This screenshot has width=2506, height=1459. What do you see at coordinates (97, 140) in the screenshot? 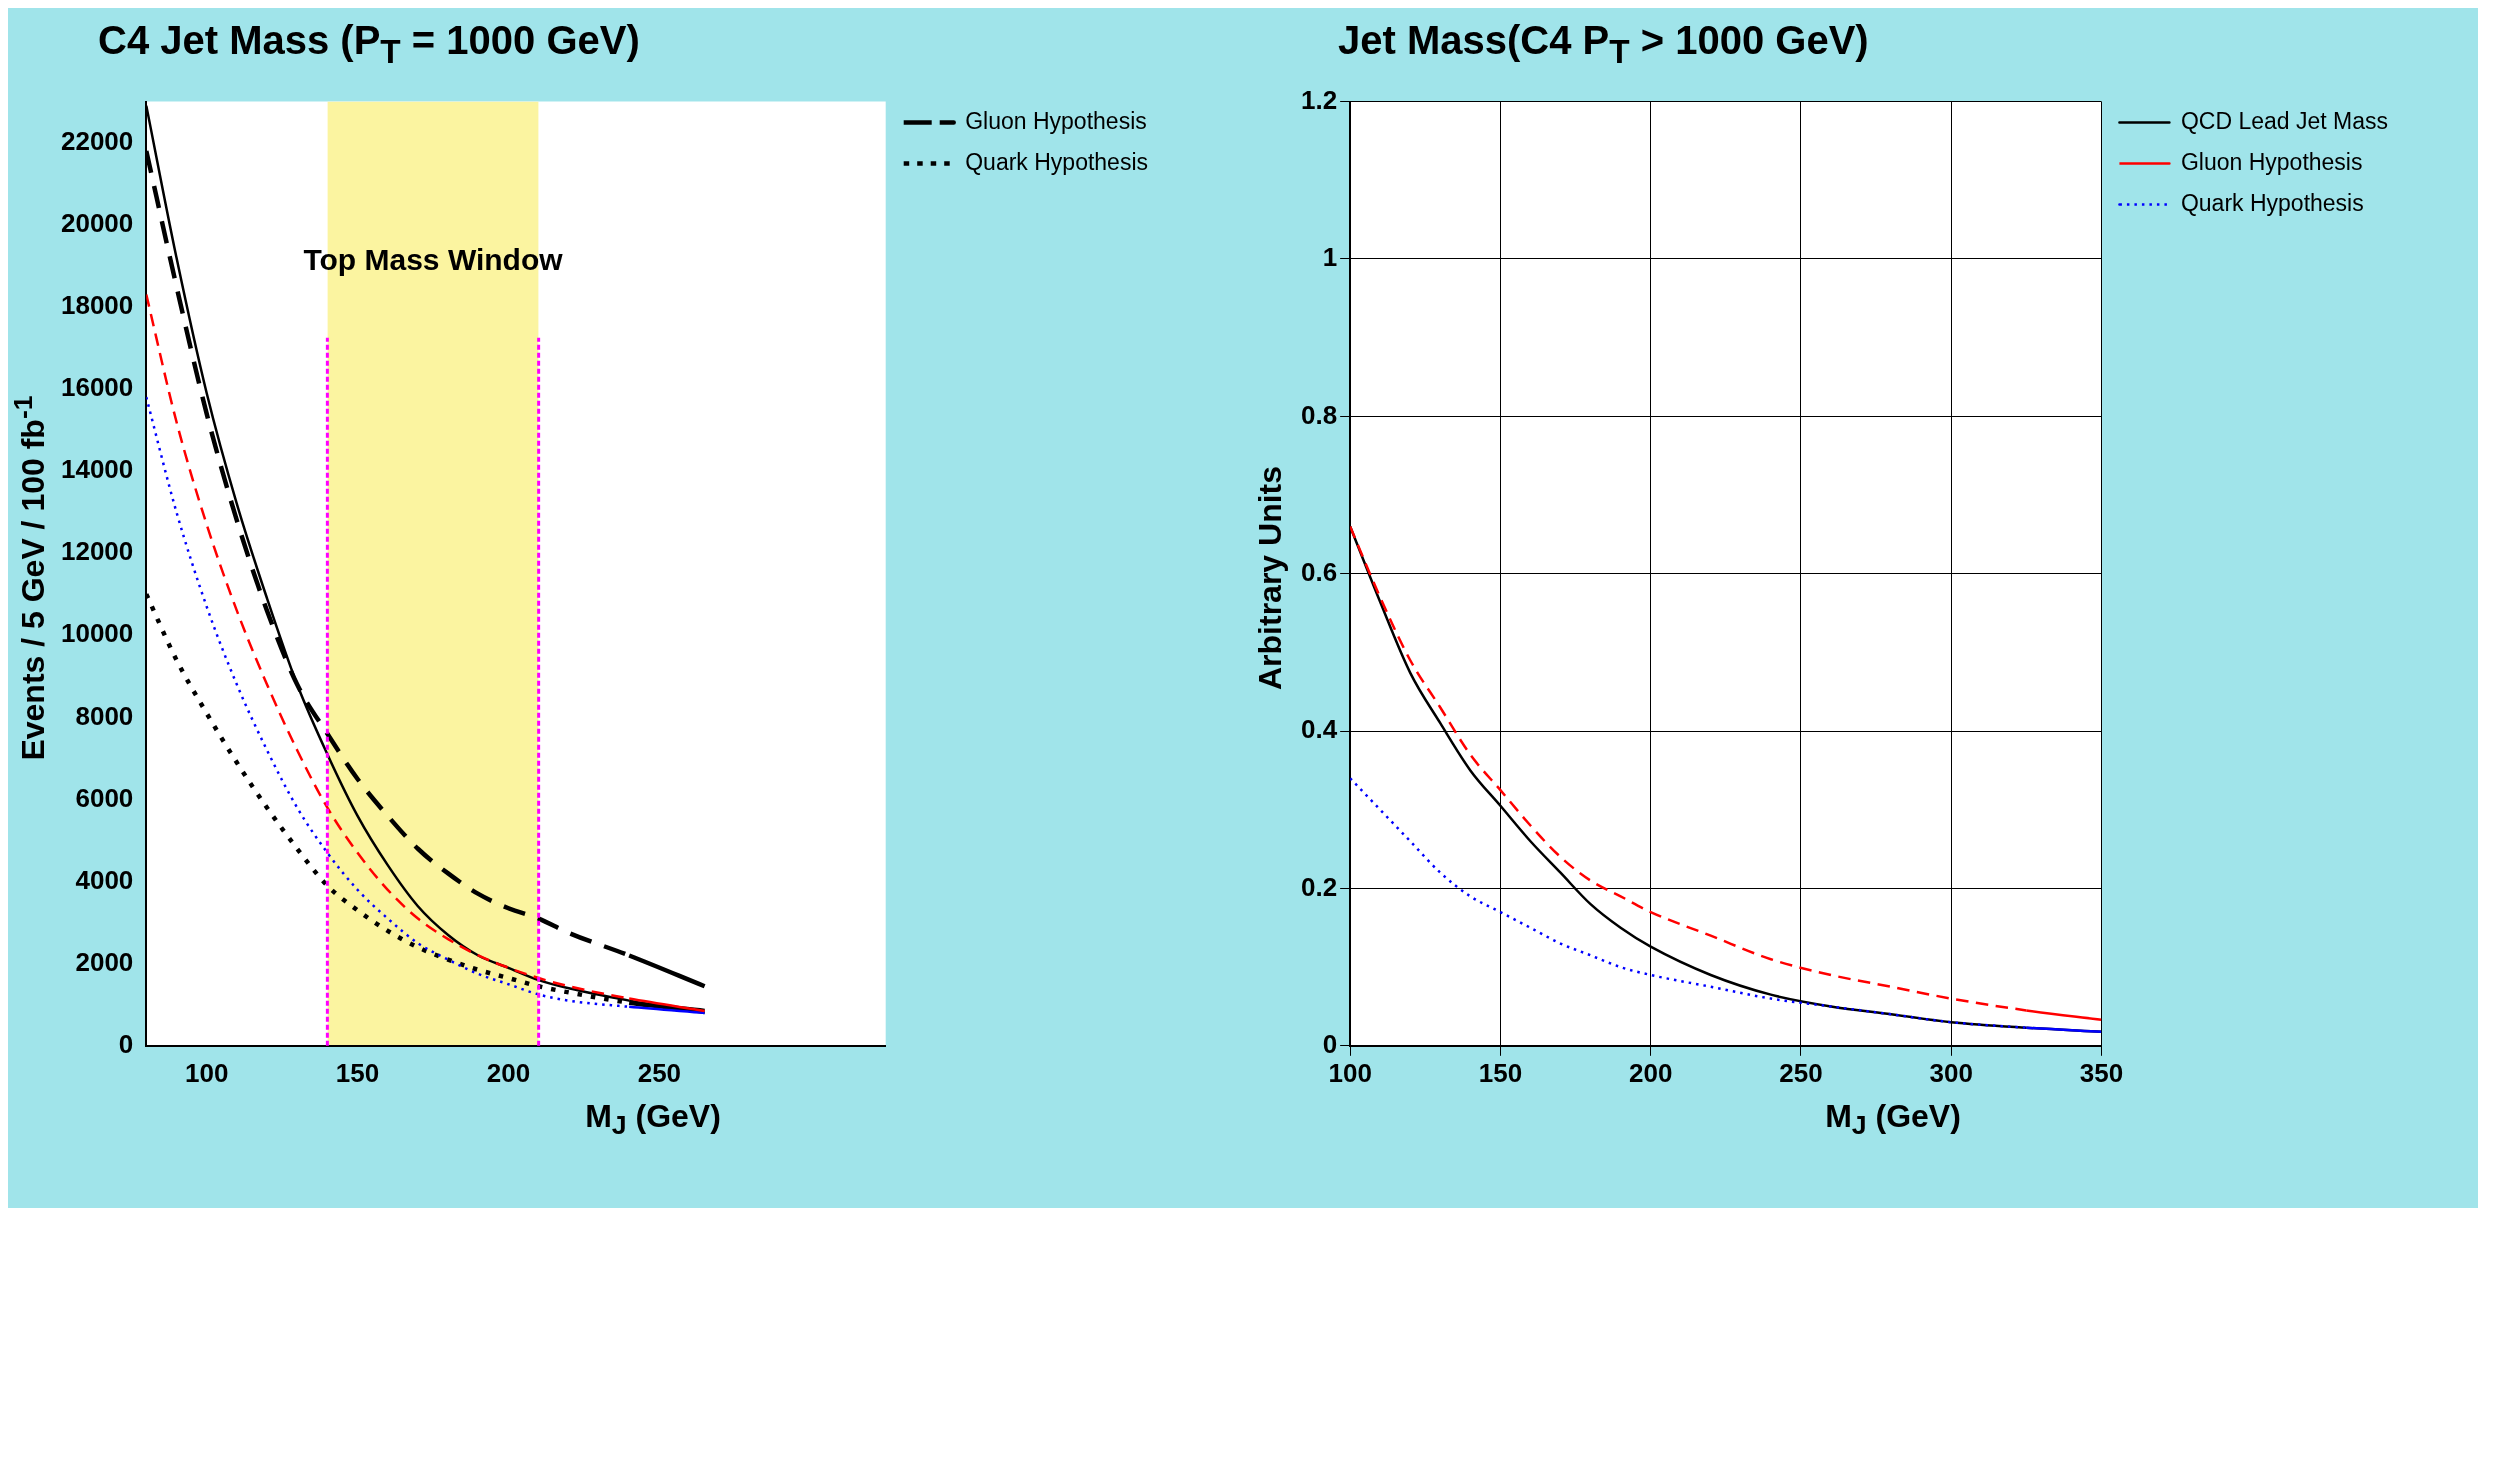
I see `y-tick-label: 22000` at bounding box center [97, 140].